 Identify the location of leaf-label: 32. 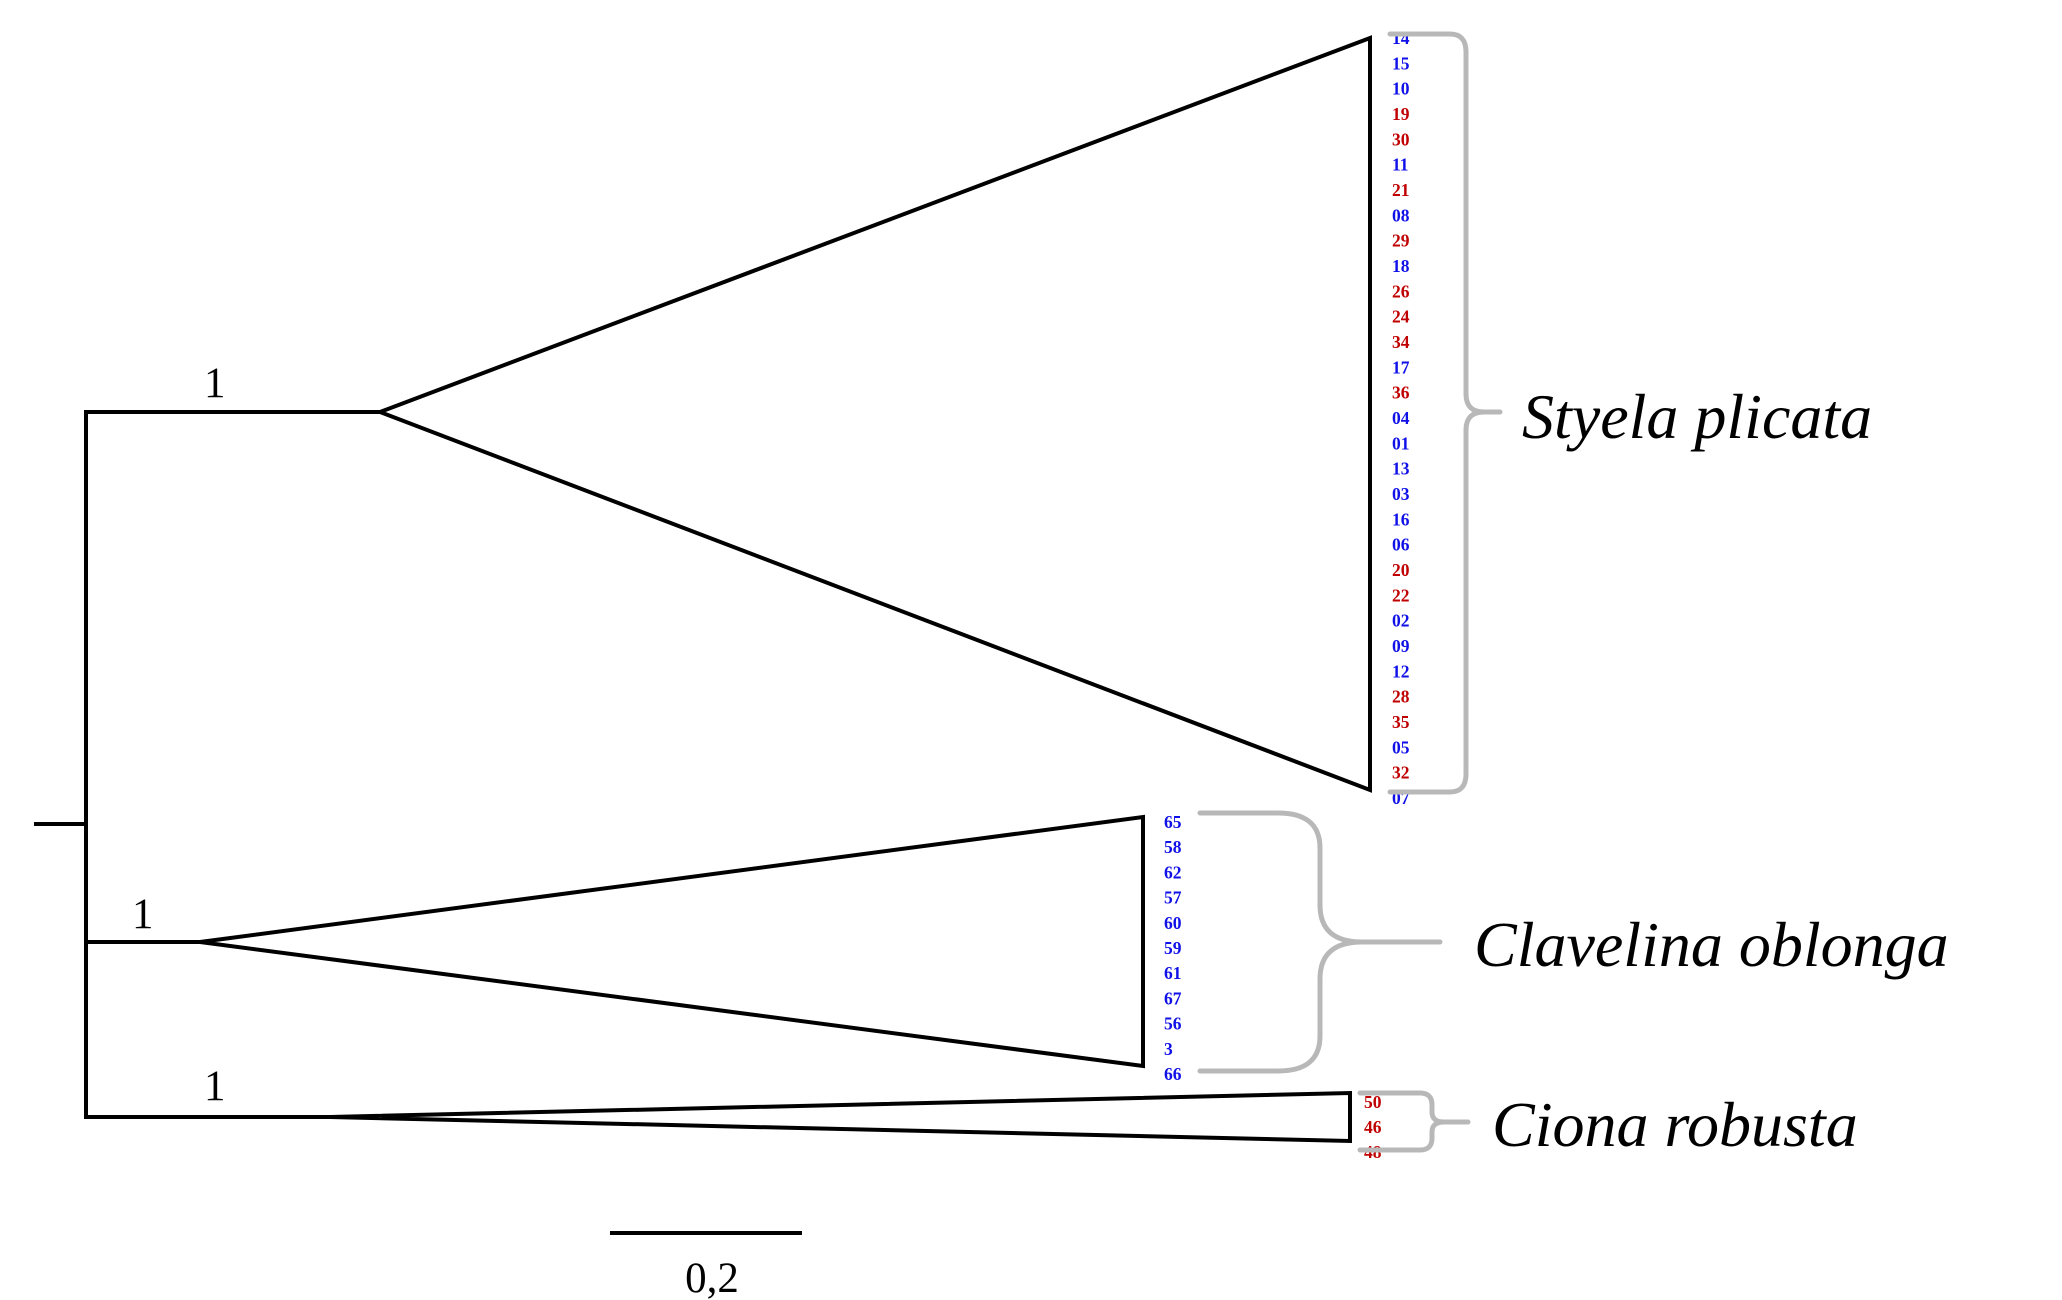
(1401, 773).